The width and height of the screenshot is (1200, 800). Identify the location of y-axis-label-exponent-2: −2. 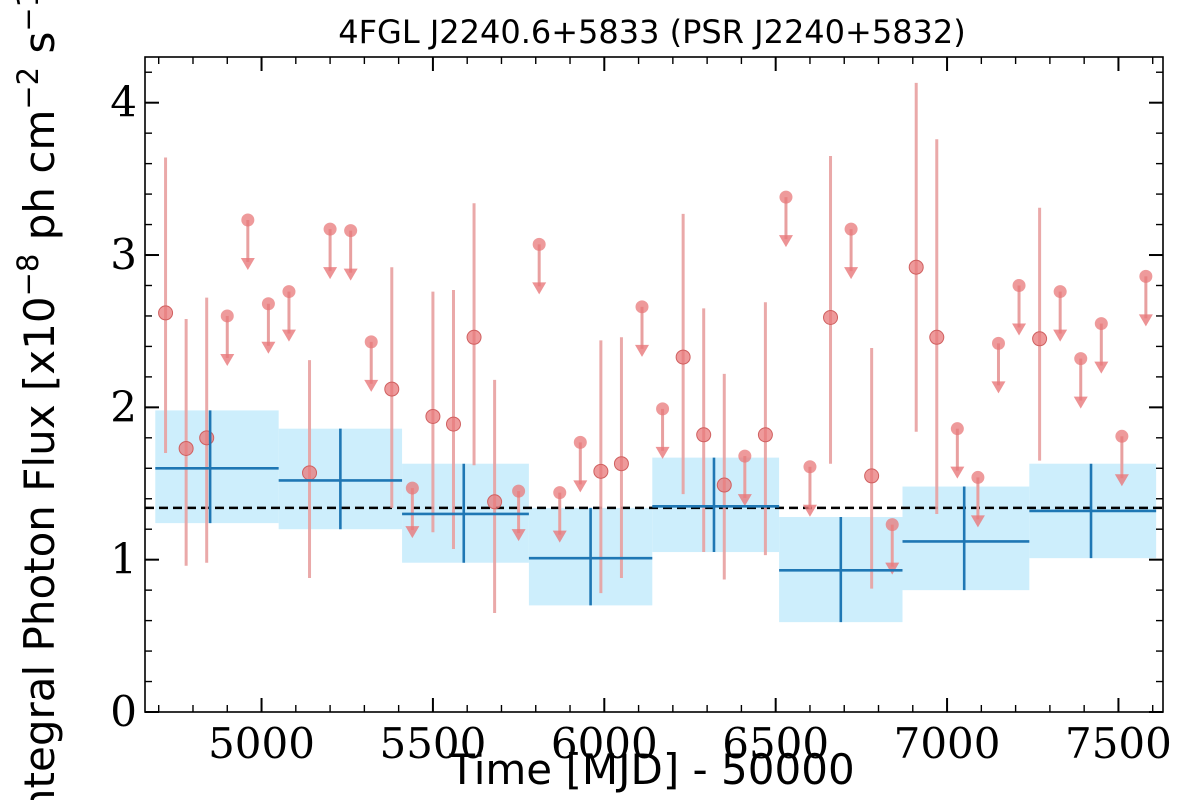
(28, 88).